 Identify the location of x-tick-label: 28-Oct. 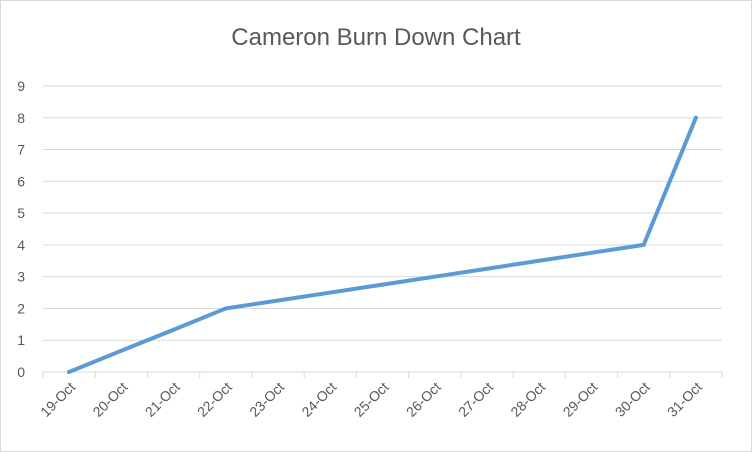
(527, 399).